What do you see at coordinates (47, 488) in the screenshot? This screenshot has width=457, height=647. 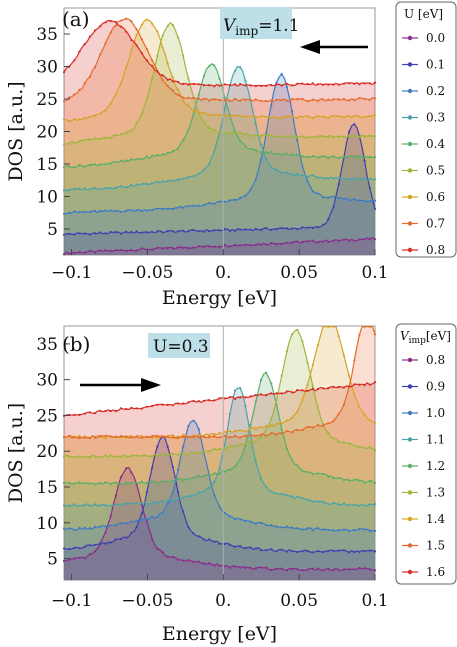 I see `y-tick-label: 15` at bounding box center [47, 488].